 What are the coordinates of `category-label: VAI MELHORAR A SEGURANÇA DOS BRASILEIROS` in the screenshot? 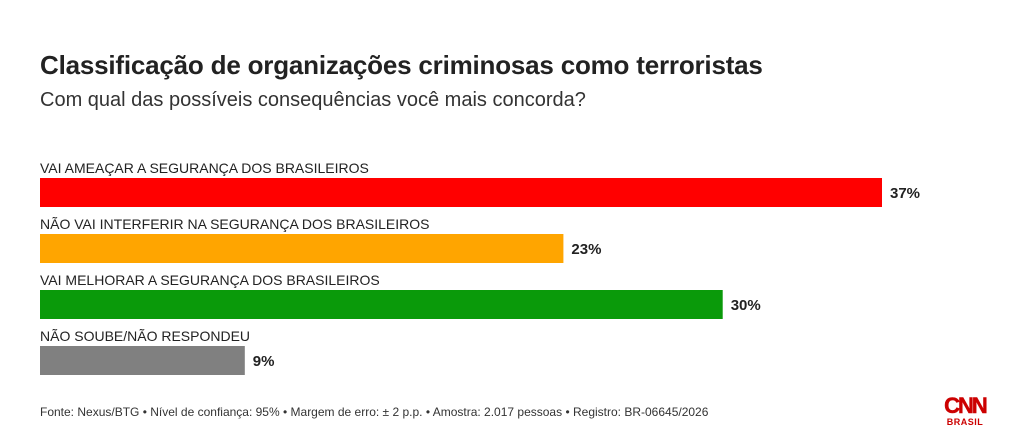 It's located at (210, 280).